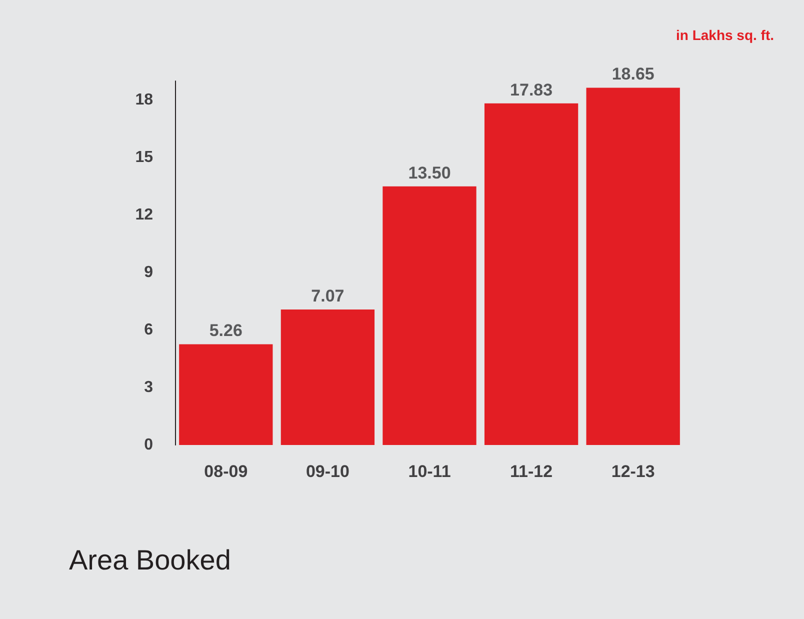 Image resolution: width=804 pixels, height=619 pixels. I want to click on y-tick-label: 0, so click(149, 445).